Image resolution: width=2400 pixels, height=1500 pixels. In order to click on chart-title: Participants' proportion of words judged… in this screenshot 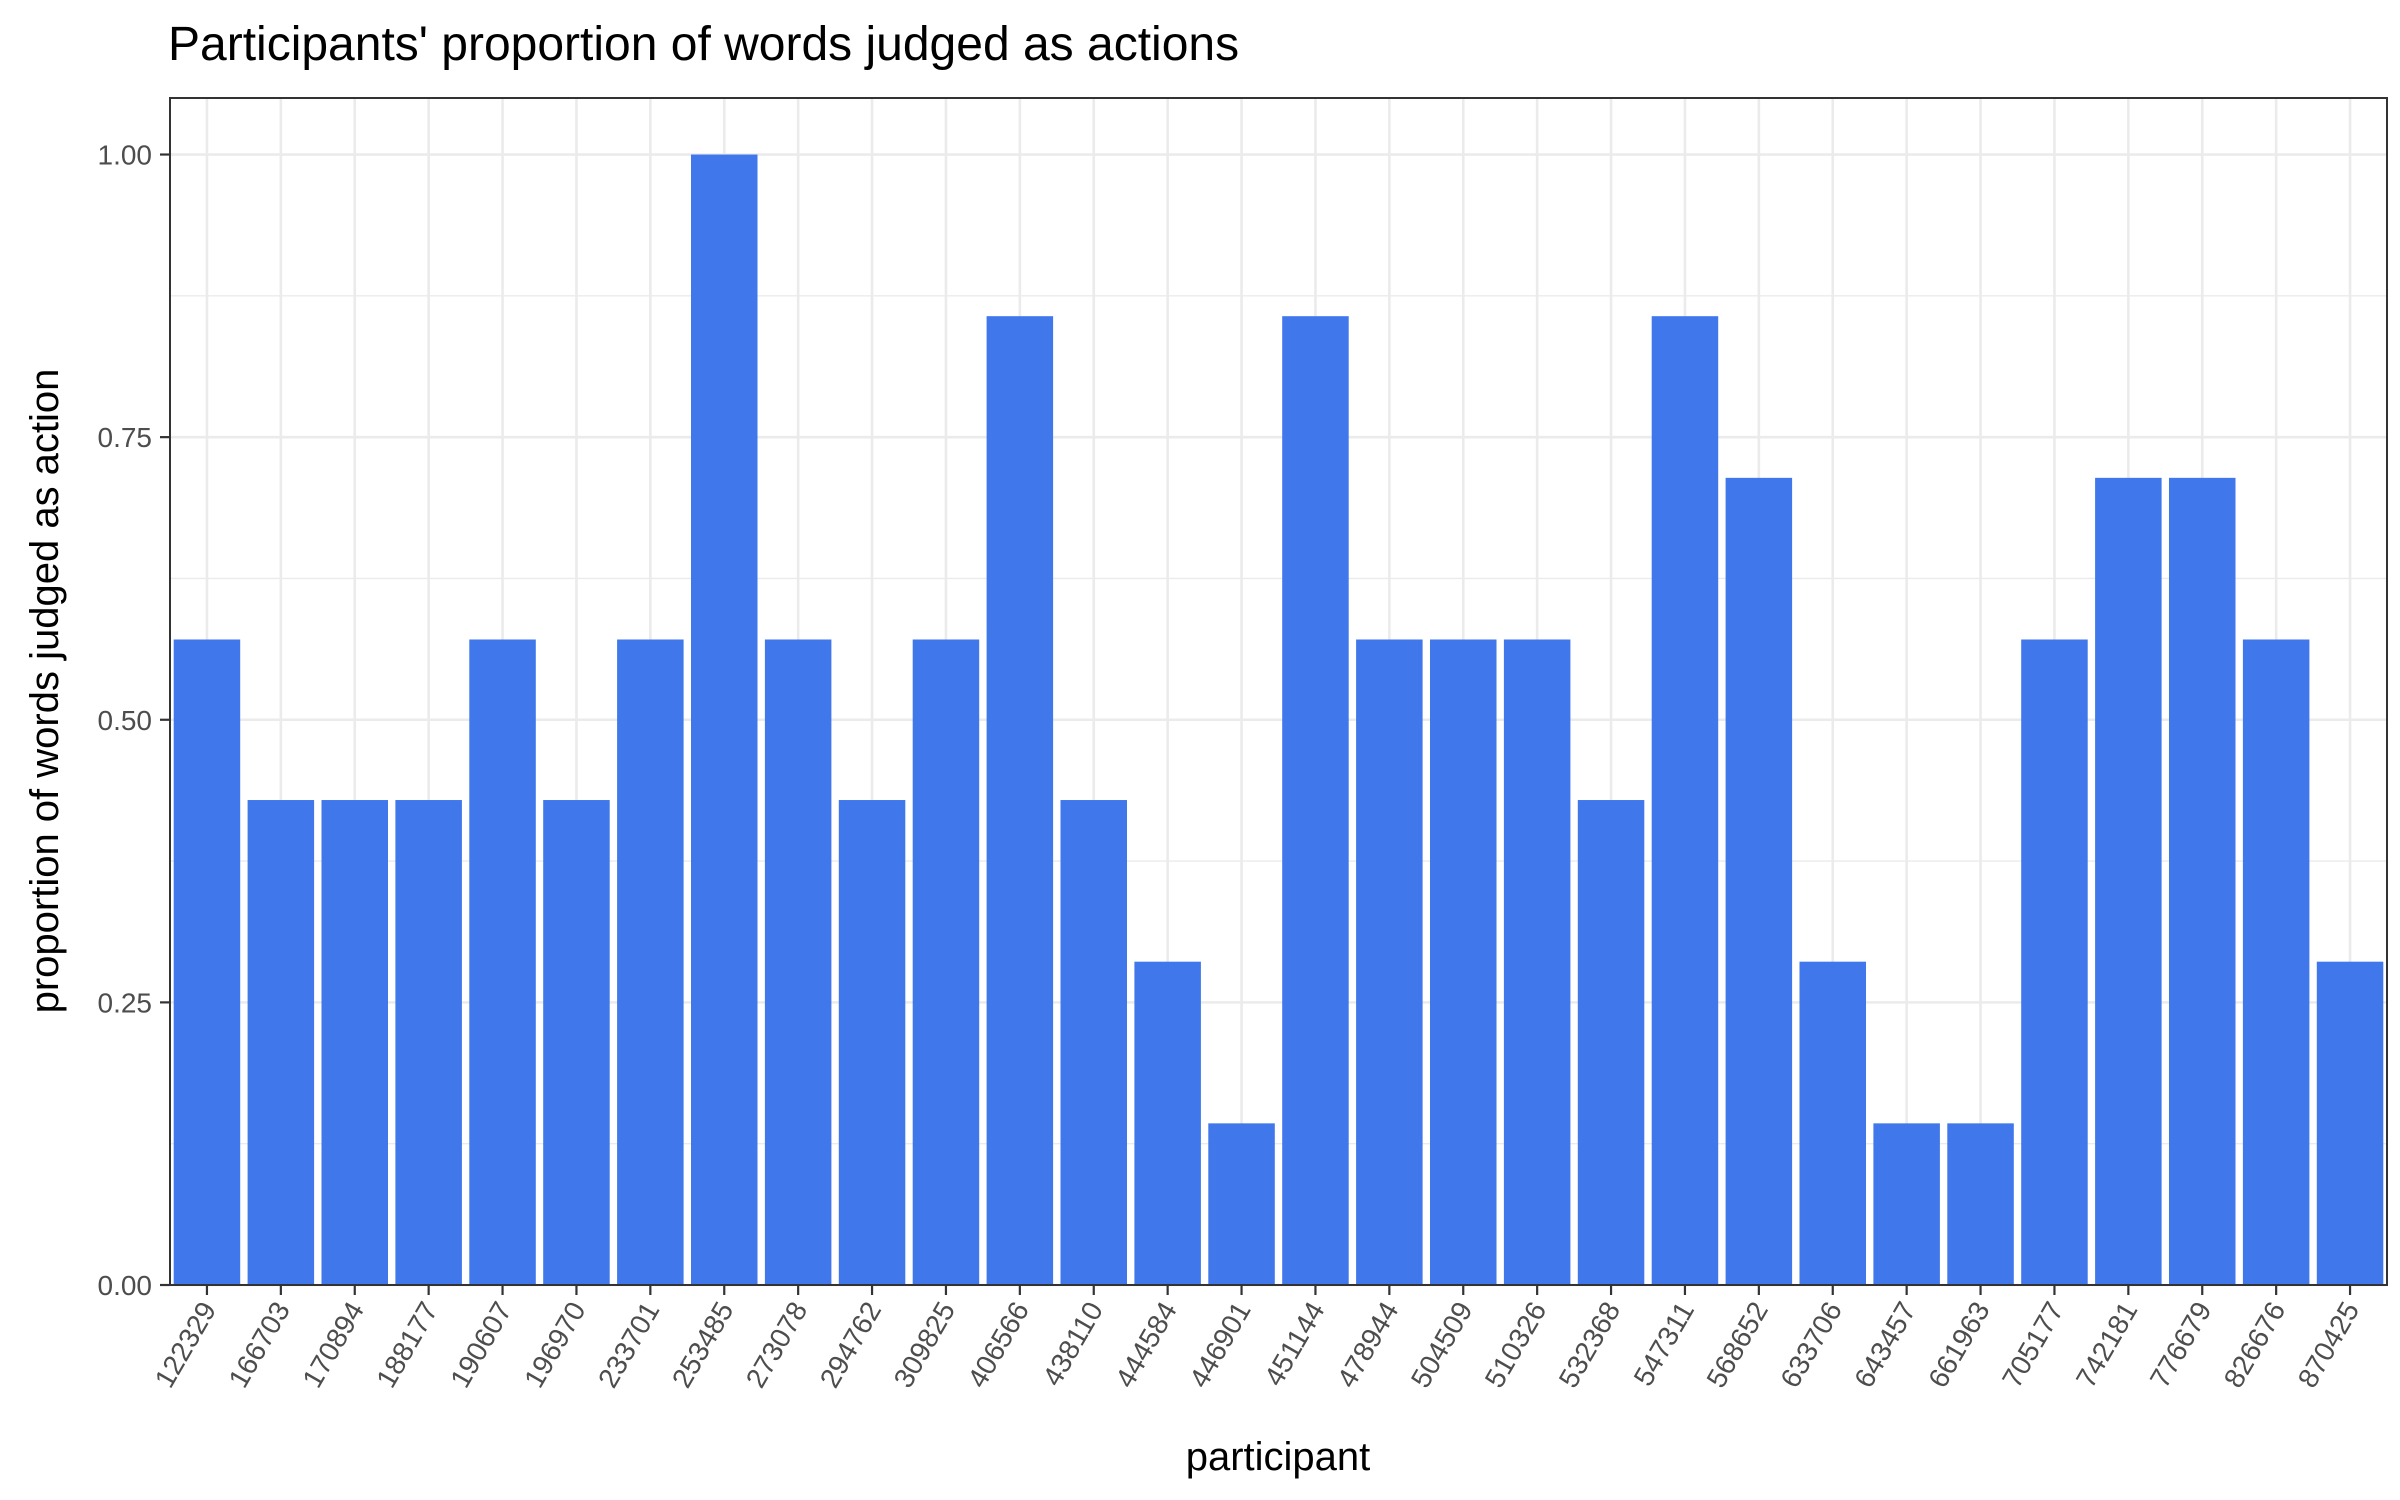, I will do `click(703, 44)`.